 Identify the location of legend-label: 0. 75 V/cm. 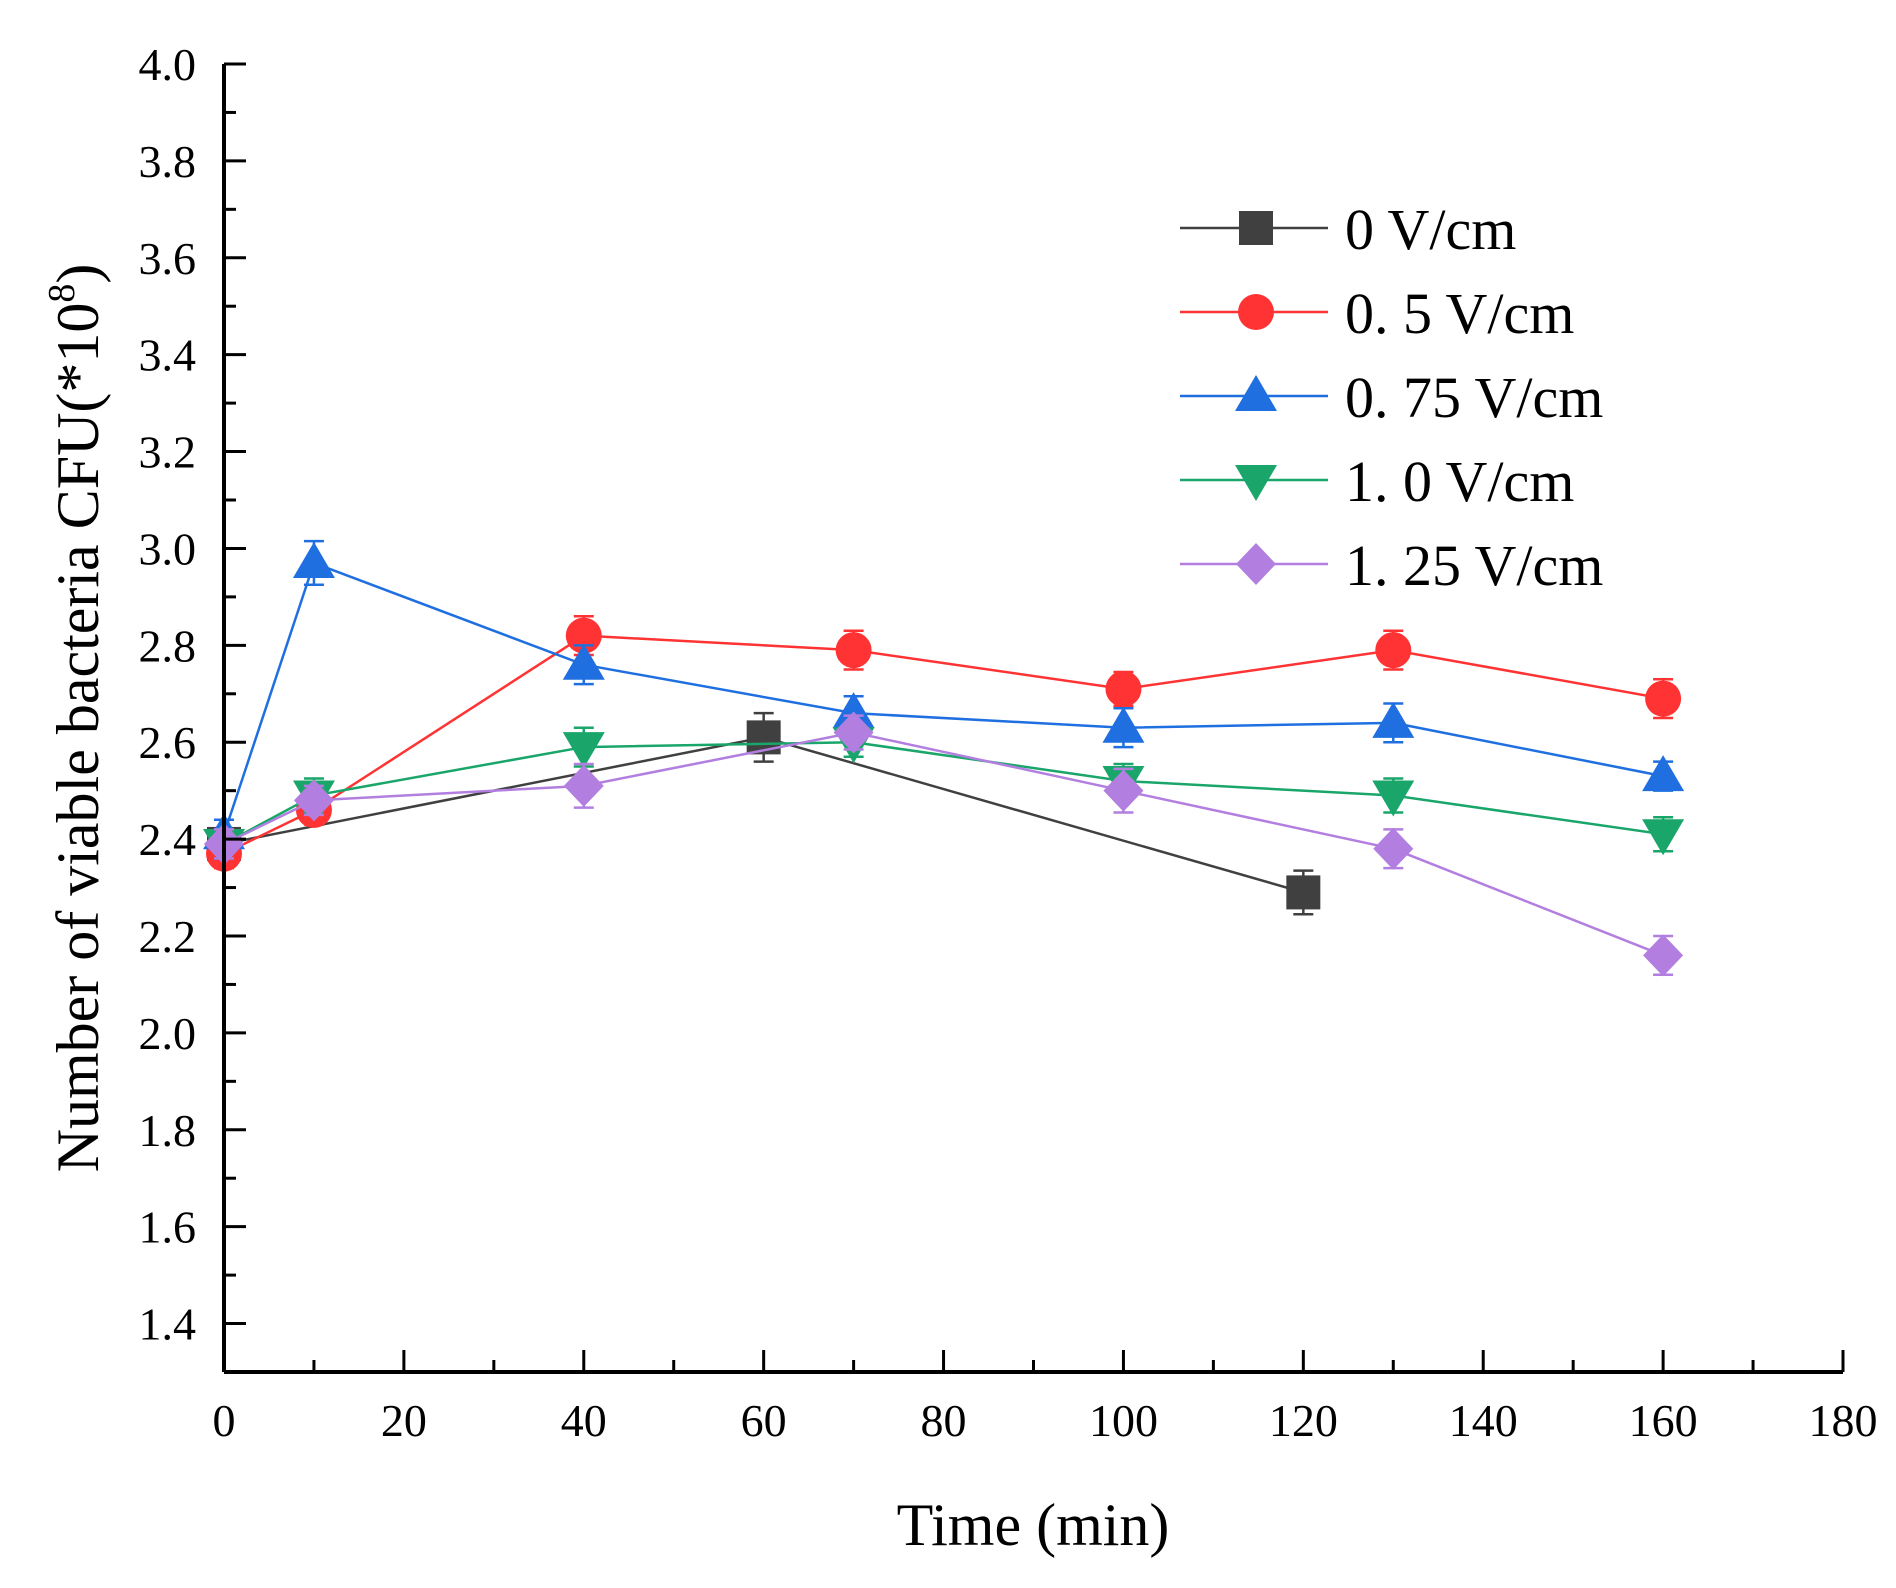
(1474, 397).